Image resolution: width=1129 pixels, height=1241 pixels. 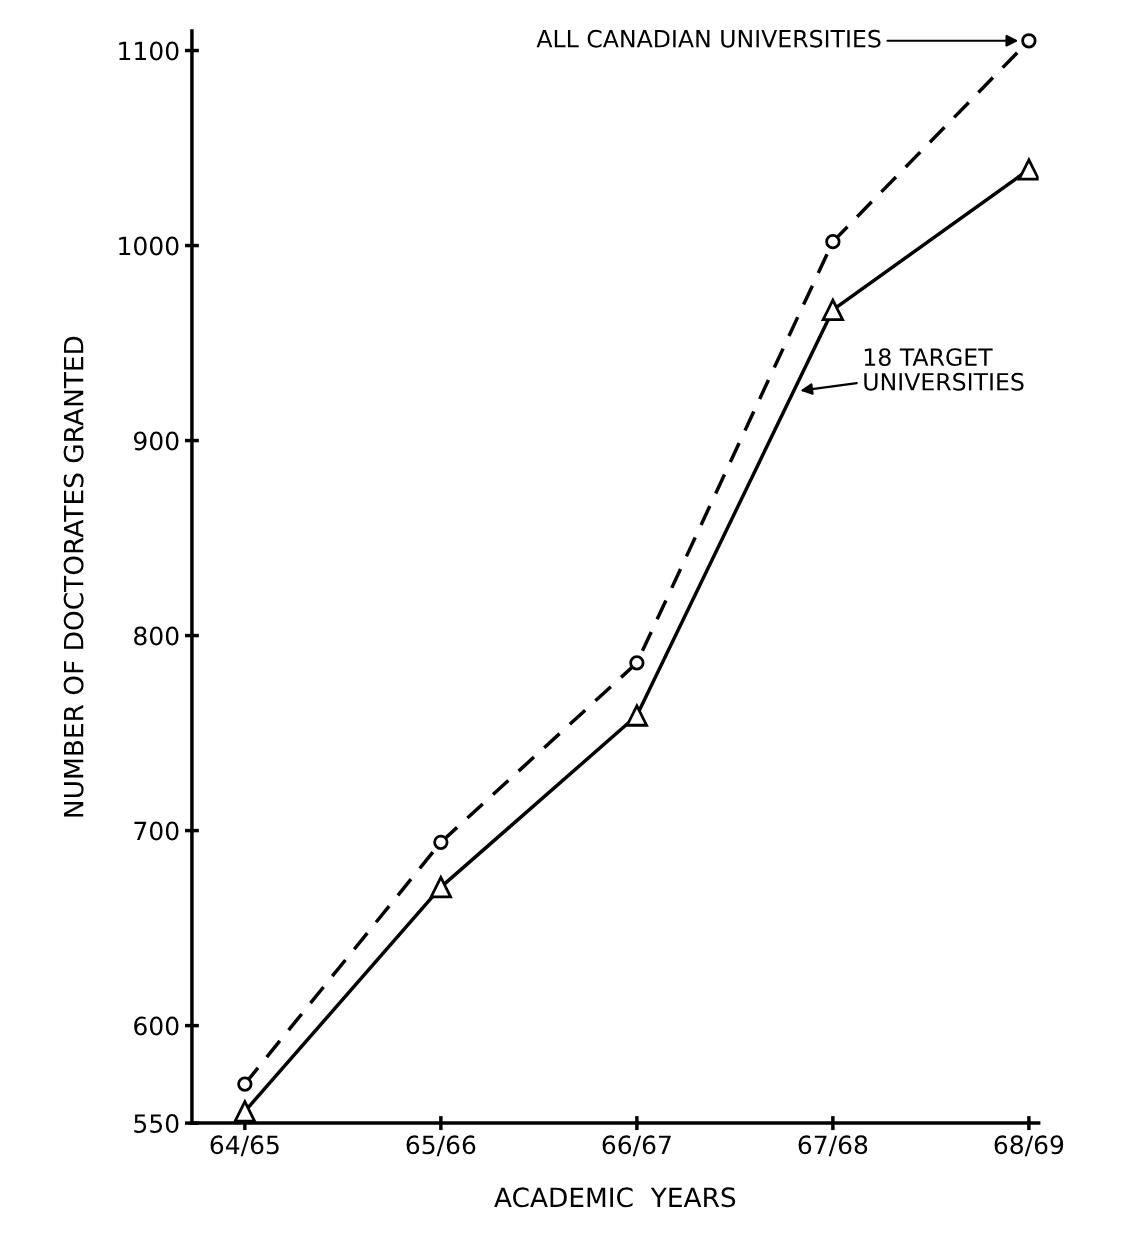 What do you see at coordinates (156, 441) in the screenshot?
I see `y-tick-label: 900` at bounding box center [156, 441].